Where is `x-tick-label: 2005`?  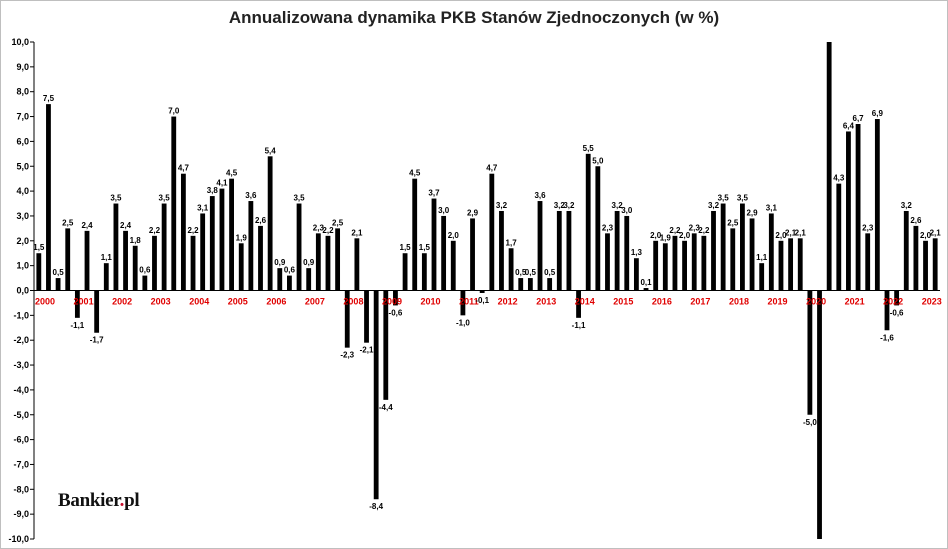 x-tick-label: 2005 is located at coordinates (238, 302).